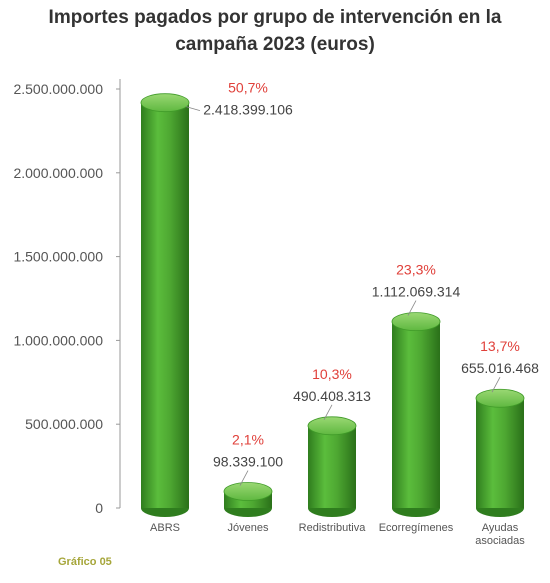  I want to click on chart-title-line-2: campaña 2023 (euros), so click(275, 44).